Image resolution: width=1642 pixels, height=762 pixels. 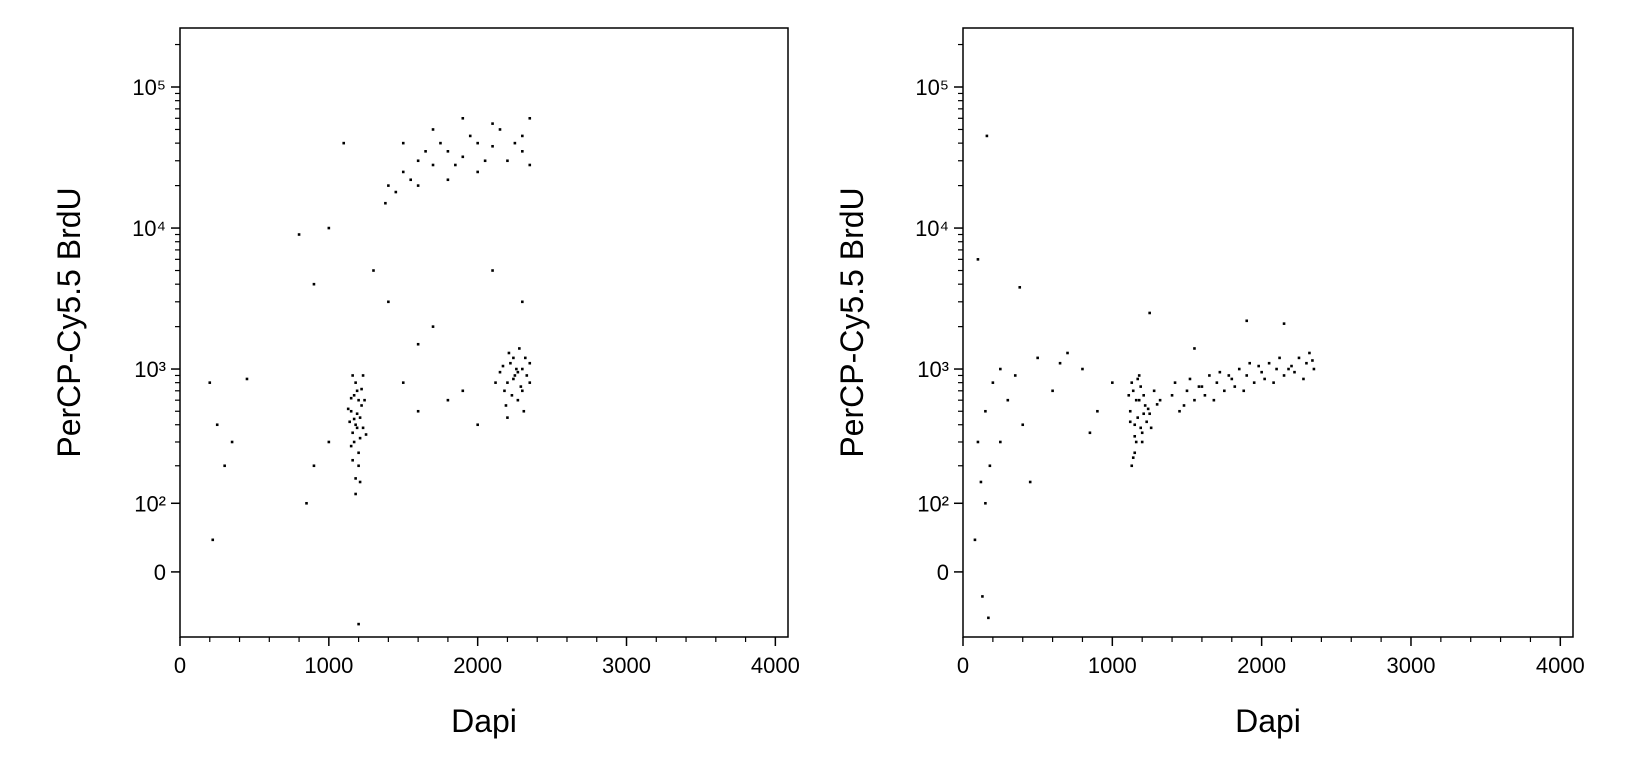 What do you see at coordinates (149, 87) in the screenshot?
I see `y-tick-label: 10⁵` at bounding box center [149, 87].